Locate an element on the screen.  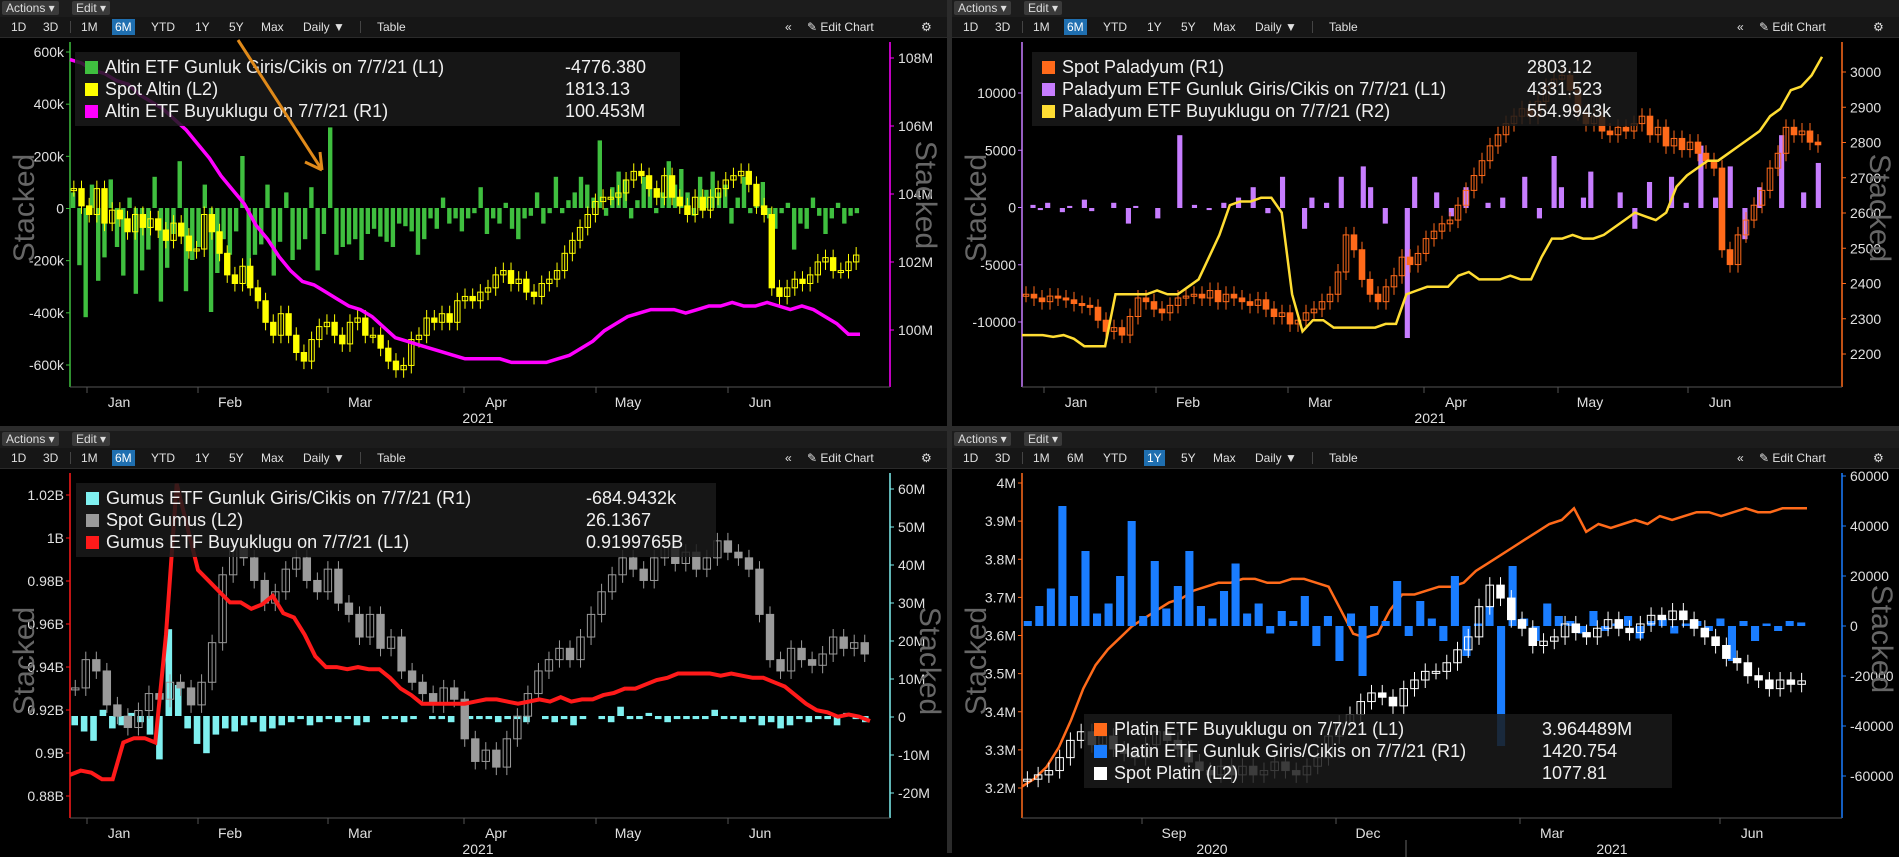
right-tick-label: 30M is located at coordinates (911, 603).